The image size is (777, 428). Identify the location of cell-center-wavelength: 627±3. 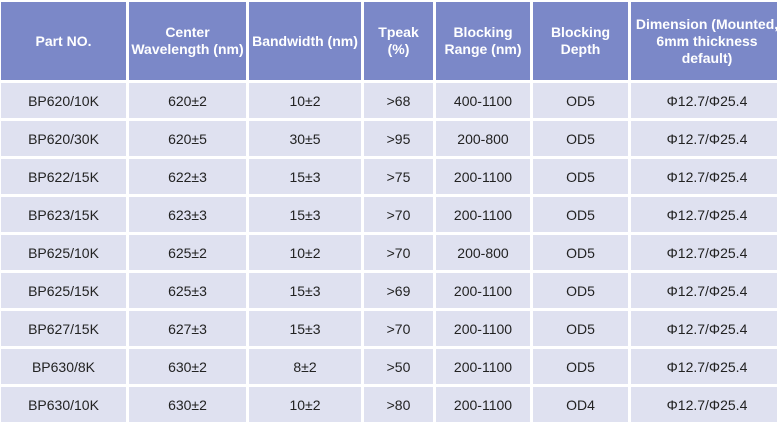
(187, 328).